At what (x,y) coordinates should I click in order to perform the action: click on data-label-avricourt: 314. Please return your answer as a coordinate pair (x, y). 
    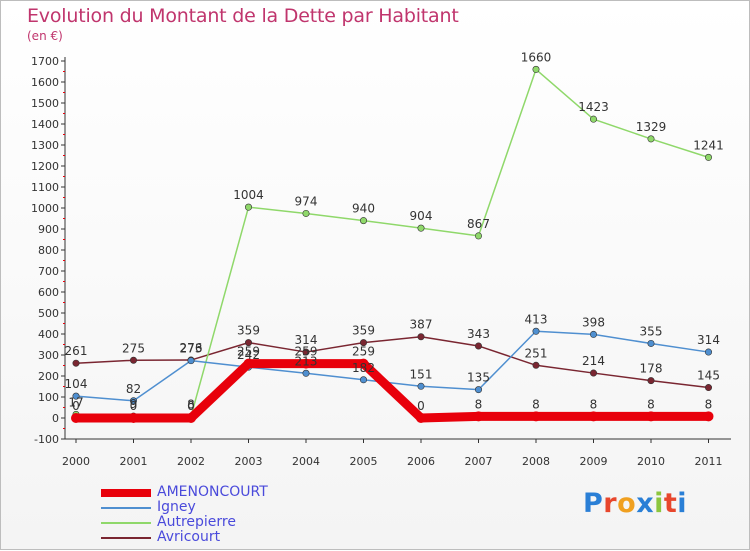
    Looking at the image, I should click on (306, 340).